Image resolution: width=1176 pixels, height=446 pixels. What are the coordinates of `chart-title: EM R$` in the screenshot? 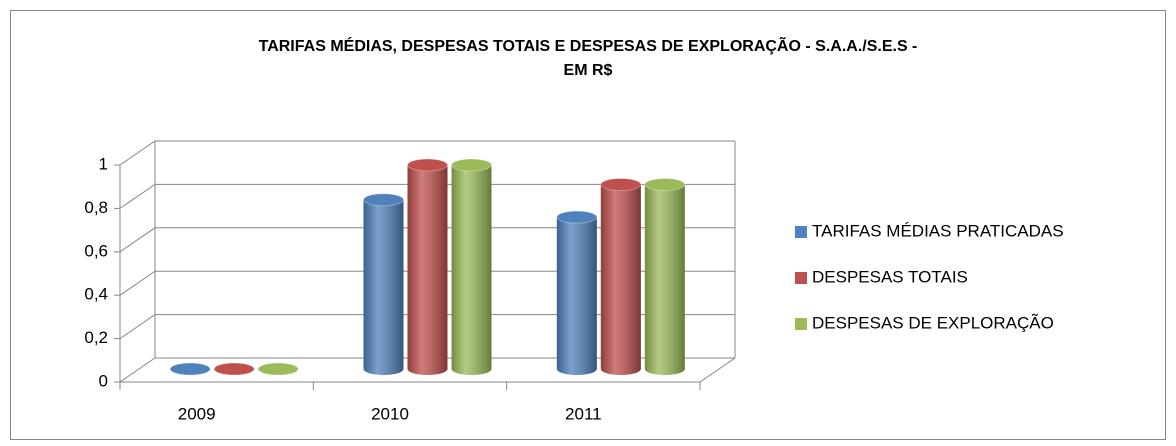 It's located at (588, 70).